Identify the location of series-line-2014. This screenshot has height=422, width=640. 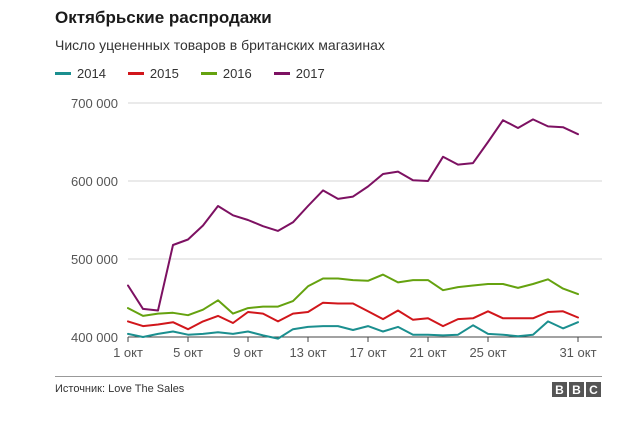
(353, 330).